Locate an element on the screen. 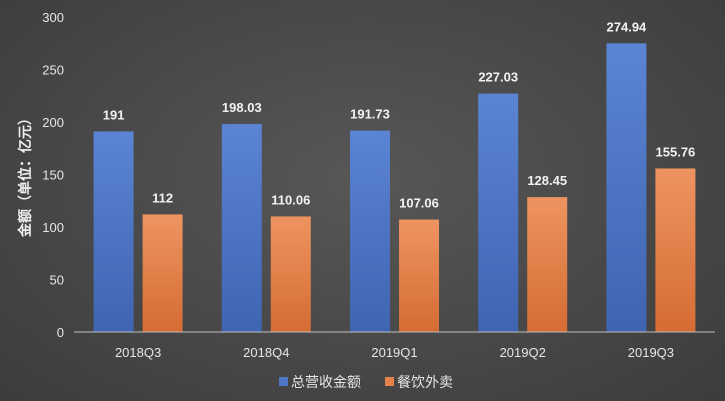 Image resolution: width=725 pixels, height=401 pixels. y-tick-label: 200 is located at coordinates (53, 122).